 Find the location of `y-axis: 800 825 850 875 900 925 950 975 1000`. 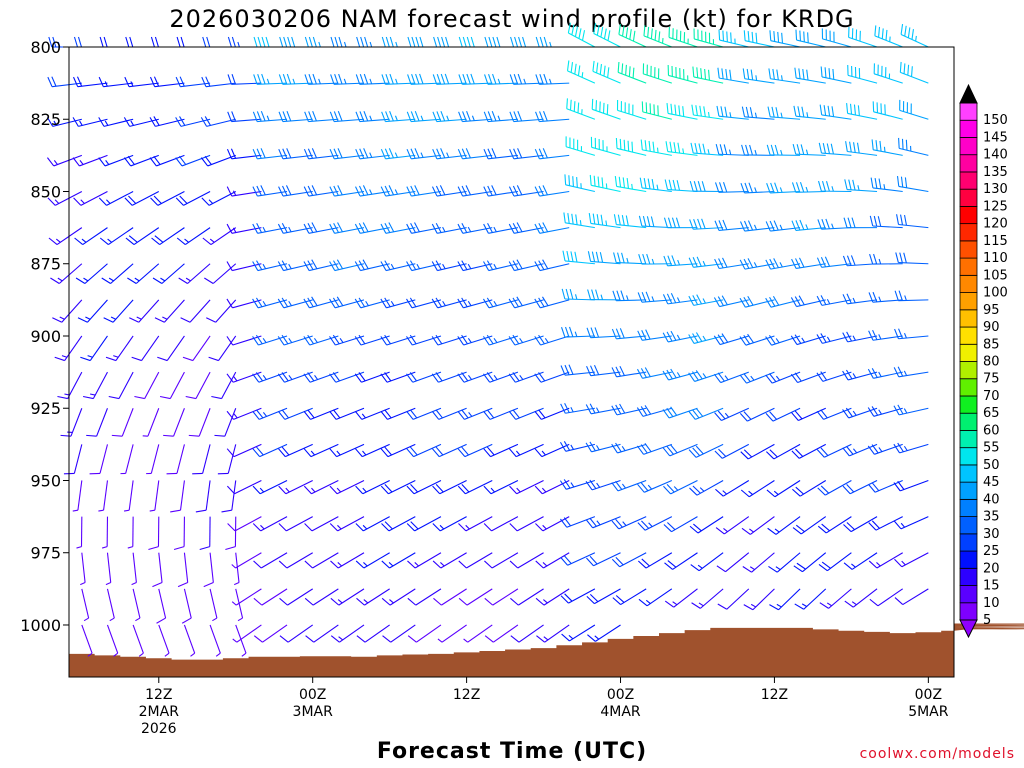

y-axis: 800 825 850 875 900 925 950 975 1000 is located at coordinates (44, 336).